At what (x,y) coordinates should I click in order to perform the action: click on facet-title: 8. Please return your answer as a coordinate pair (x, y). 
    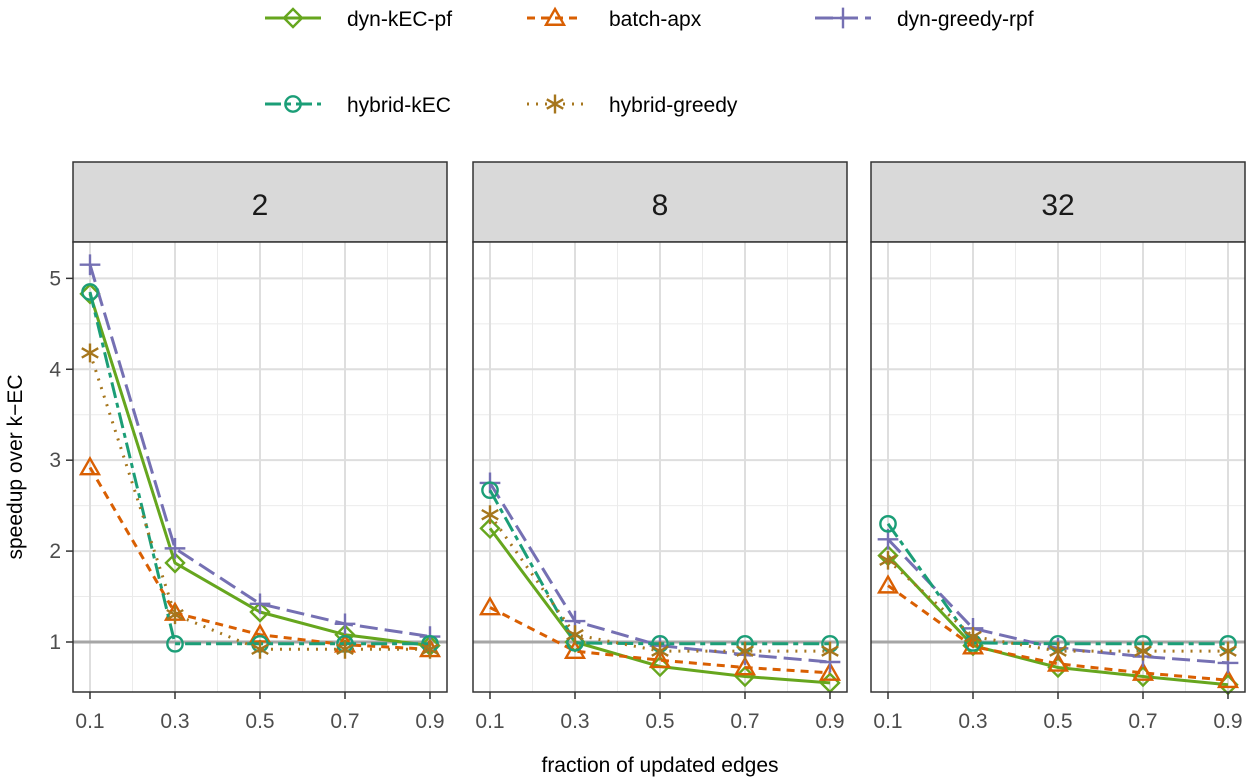
    Looking at the image, I should click on (660, 205).